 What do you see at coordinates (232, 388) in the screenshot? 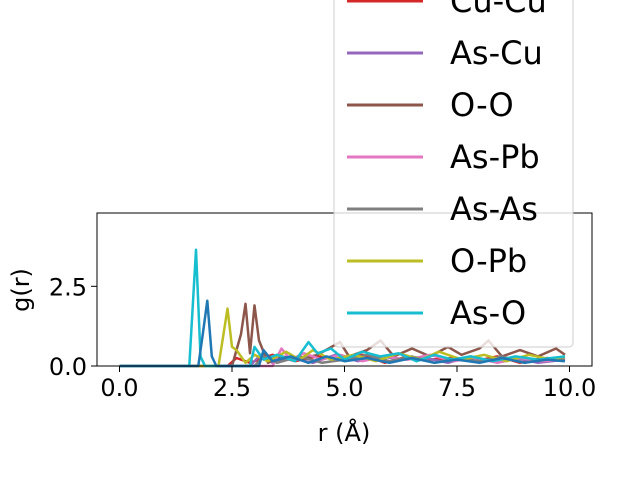
I see `x-tick-label: 2.5` at bounding box center [232, 388].